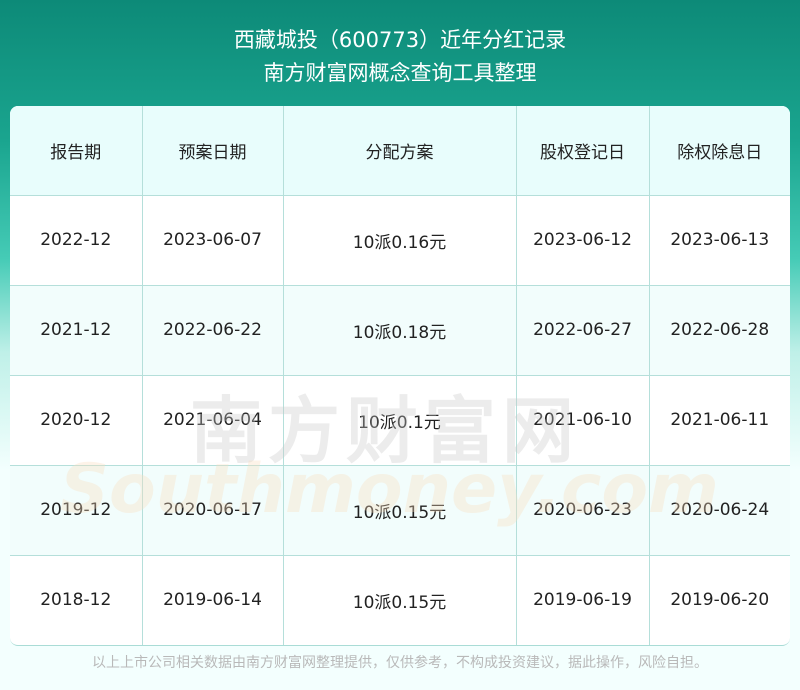 Image resolution: width=800 pixels, height=690 pixels. Describe the element at coordinates (76, 330) in the screenshot. I see `table-cell: 2021-12` at that location.